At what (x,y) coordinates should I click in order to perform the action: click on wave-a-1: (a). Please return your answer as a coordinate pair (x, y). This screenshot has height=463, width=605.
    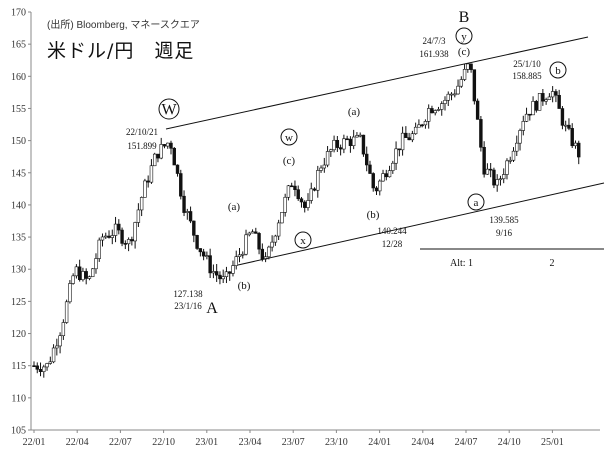
    Looking at the image, I should click on (234, 207).